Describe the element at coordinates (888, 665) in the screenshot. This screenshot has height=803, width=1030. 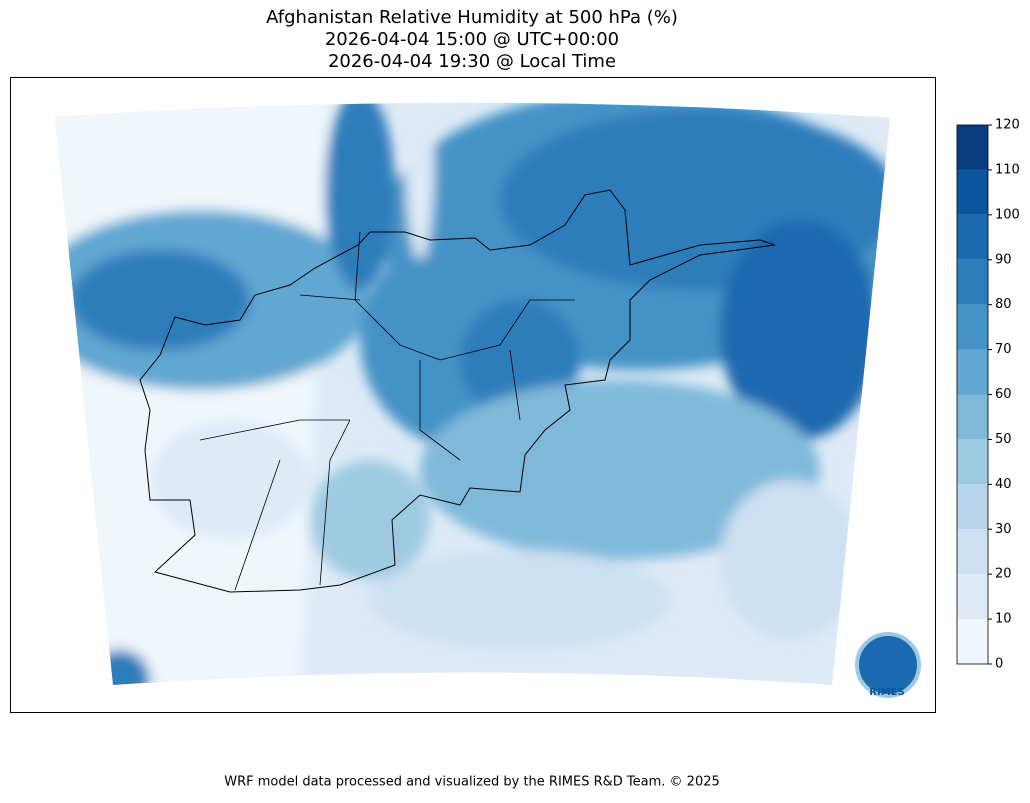
I see `logo` at that location.